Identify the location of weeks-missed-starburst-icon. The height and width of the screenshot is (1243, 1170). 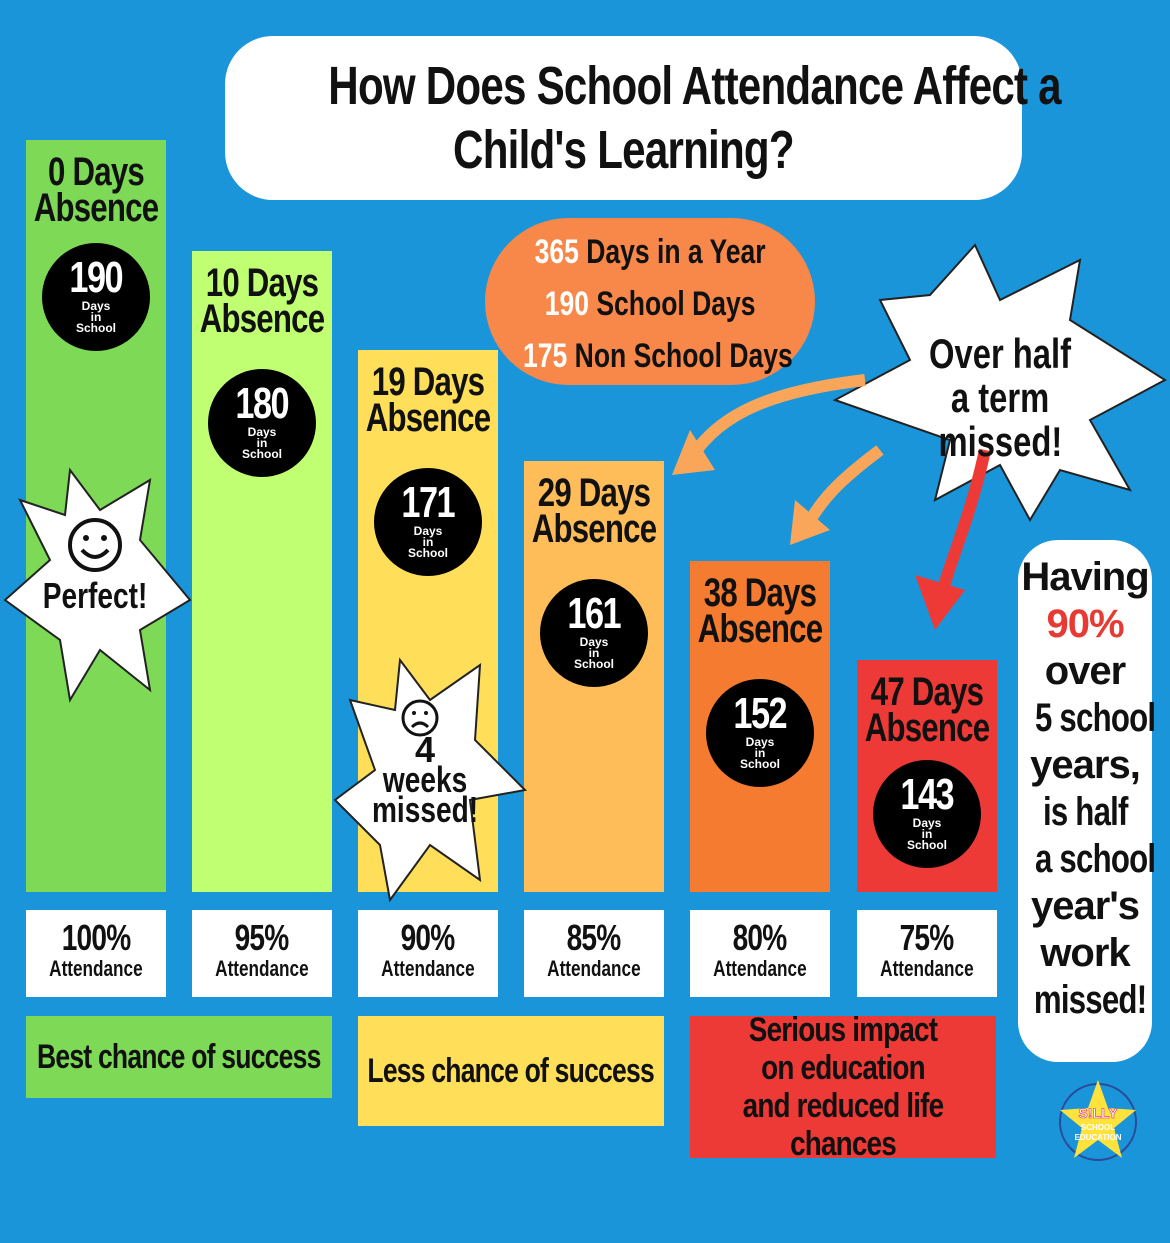
(430, 780).